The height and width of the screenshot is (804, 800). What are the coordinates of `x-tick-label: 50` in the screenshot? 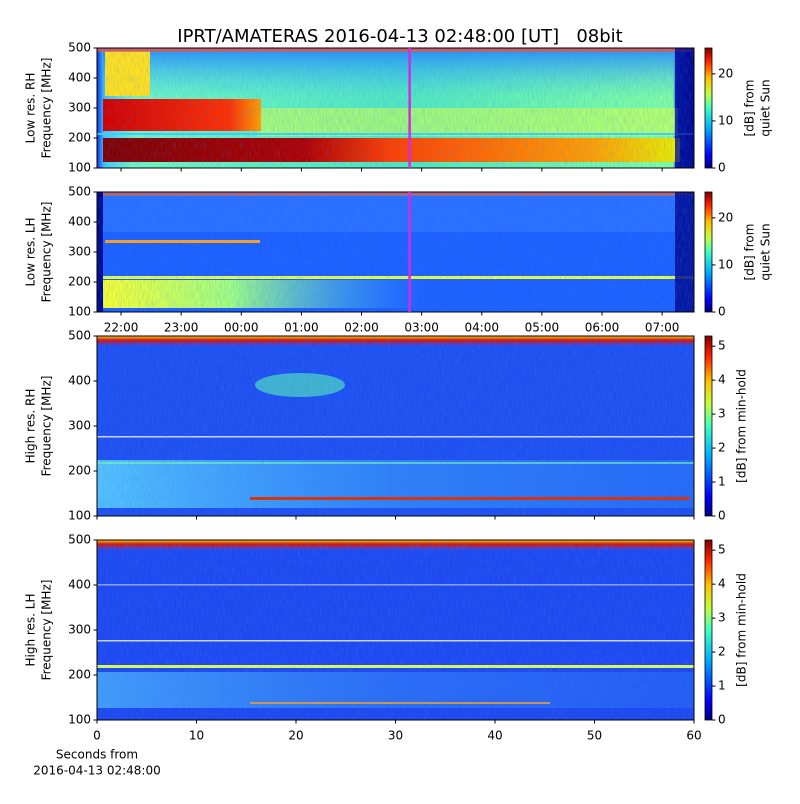 It's located at (594, 736).